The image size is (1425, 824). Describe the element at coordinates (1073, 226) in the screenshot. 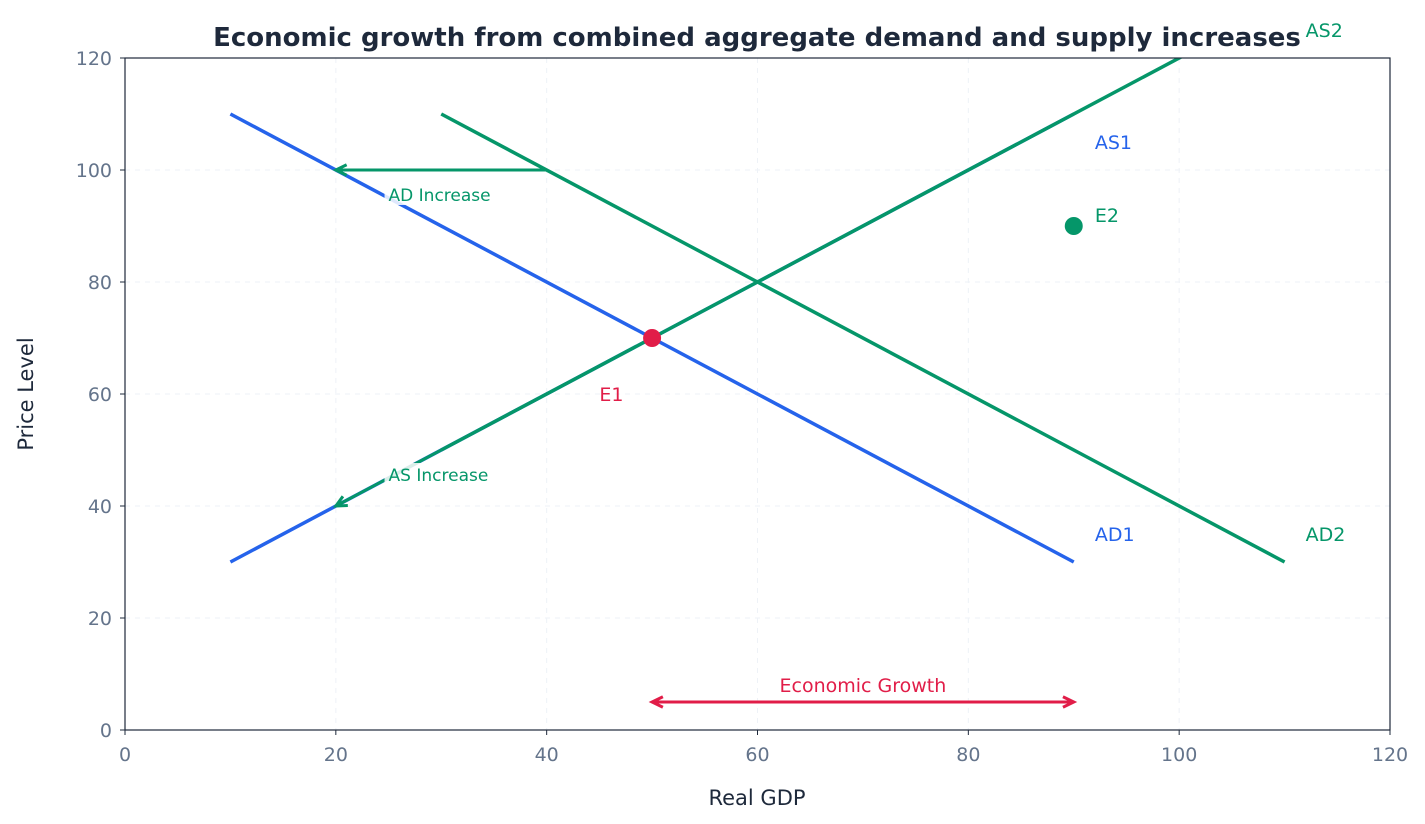

I see `point-e2` at that location.